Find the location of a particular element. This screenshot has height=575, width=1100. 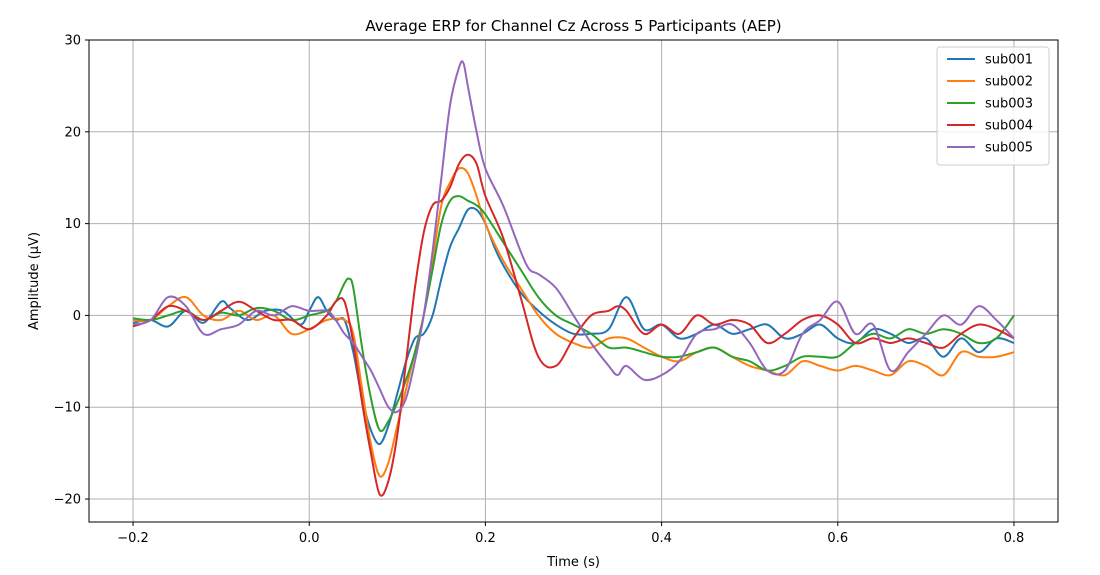

x-tick-label: 0.8 is located at coordinates (1014, 538).